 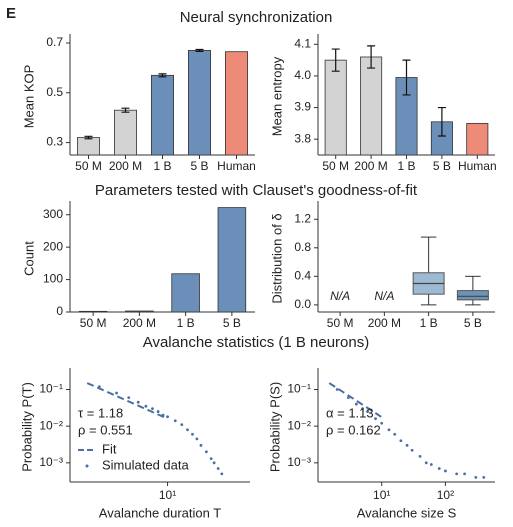 I want to click on y-axis-label: Mean entropy, so click(x=276, y=96).